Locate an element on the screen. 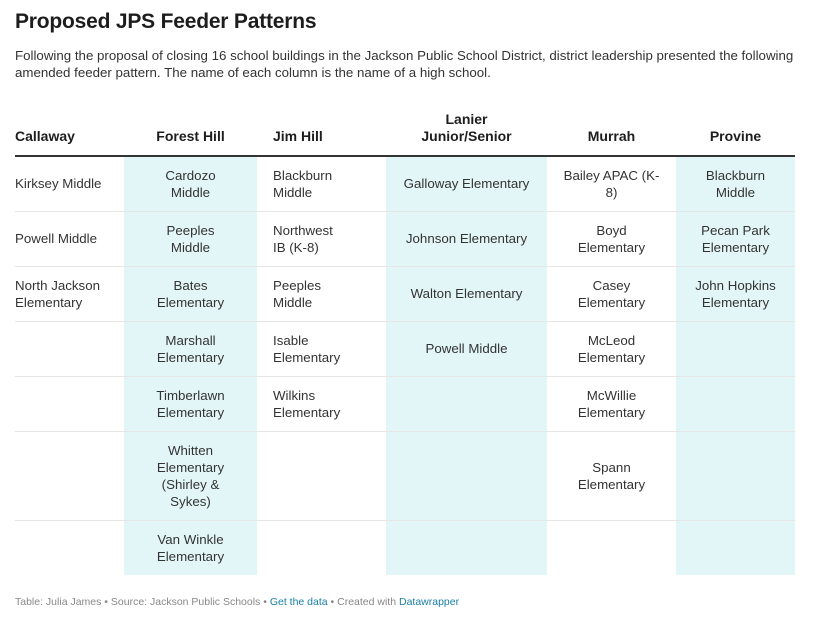 The height and width of the screenshot is (623, 830). footer-created-with: • Created with is located at coordinates (363, 602).